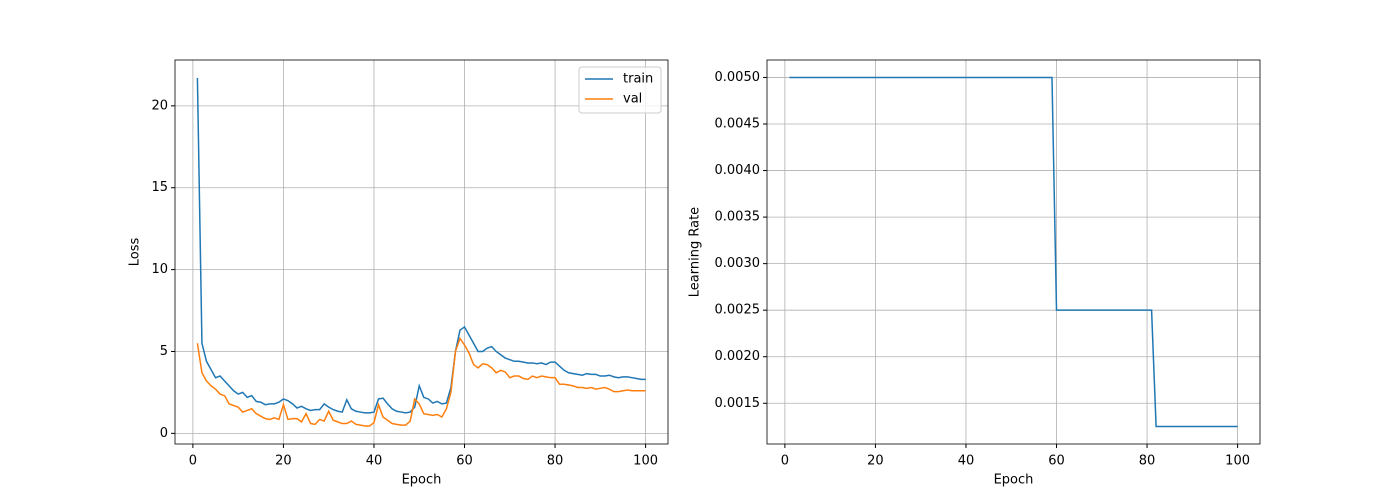 This screenshot has height=500, width=1400. Describe the element at coordinates (164, 433) in the screenshot. I see `y-tick-label: 0` at that location.